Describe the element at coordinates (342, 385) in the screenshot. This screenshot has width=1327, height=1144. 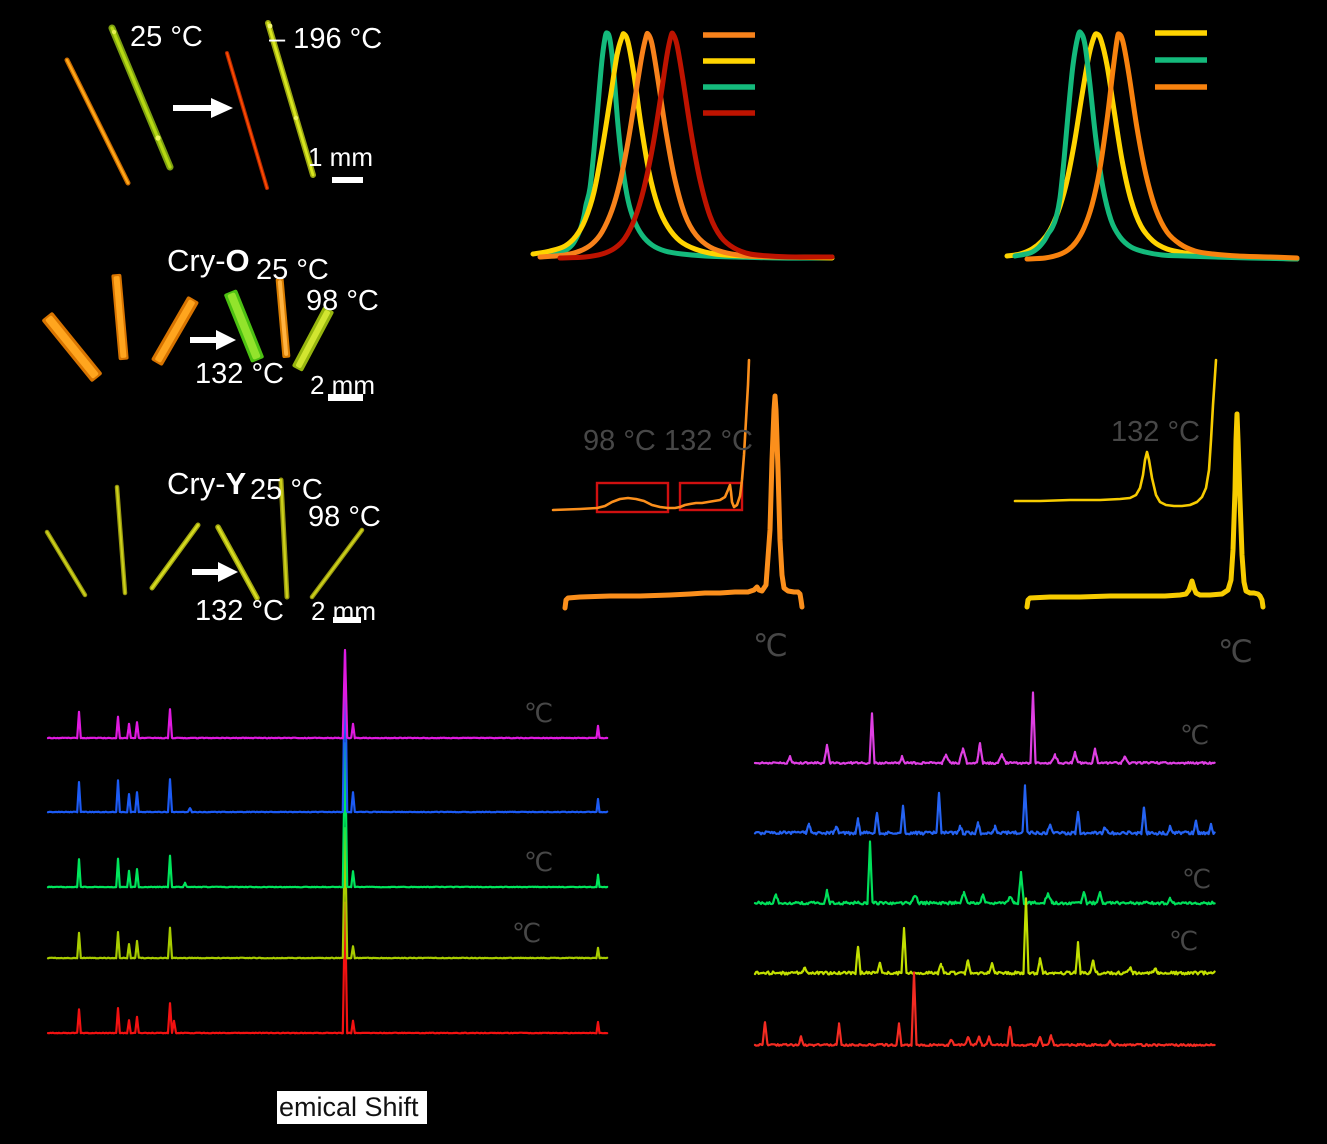
I see `panel-b-scale-label: 2 mm` at that location.